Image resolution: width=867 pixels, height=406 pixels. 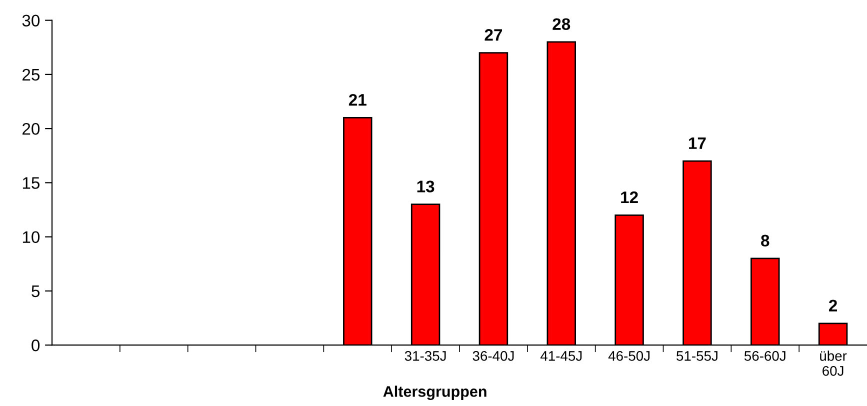 I want to click on data-label: 21, so click(x=357, y=100).